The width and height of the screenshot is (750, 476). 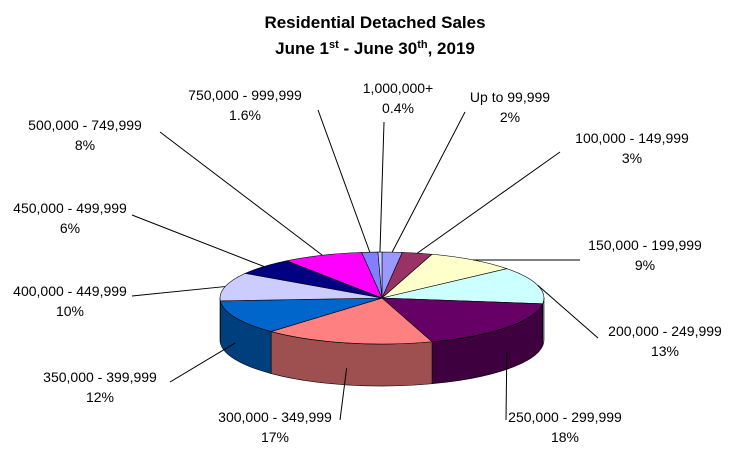 I want to click on slice-value-label: 18%, so click(x=565, y=437).